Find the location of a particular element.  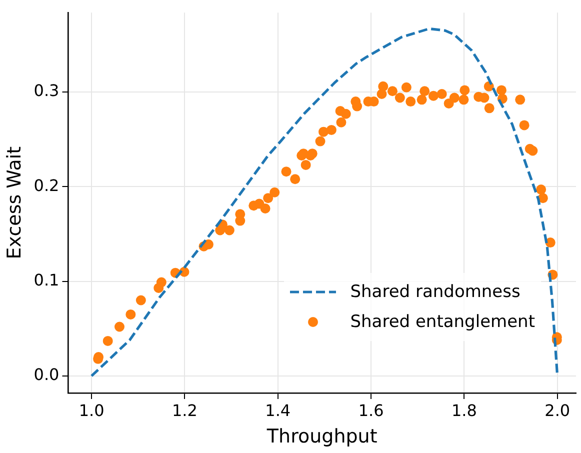

legend-label: Shared randomness is located at coordinates (435, 292).